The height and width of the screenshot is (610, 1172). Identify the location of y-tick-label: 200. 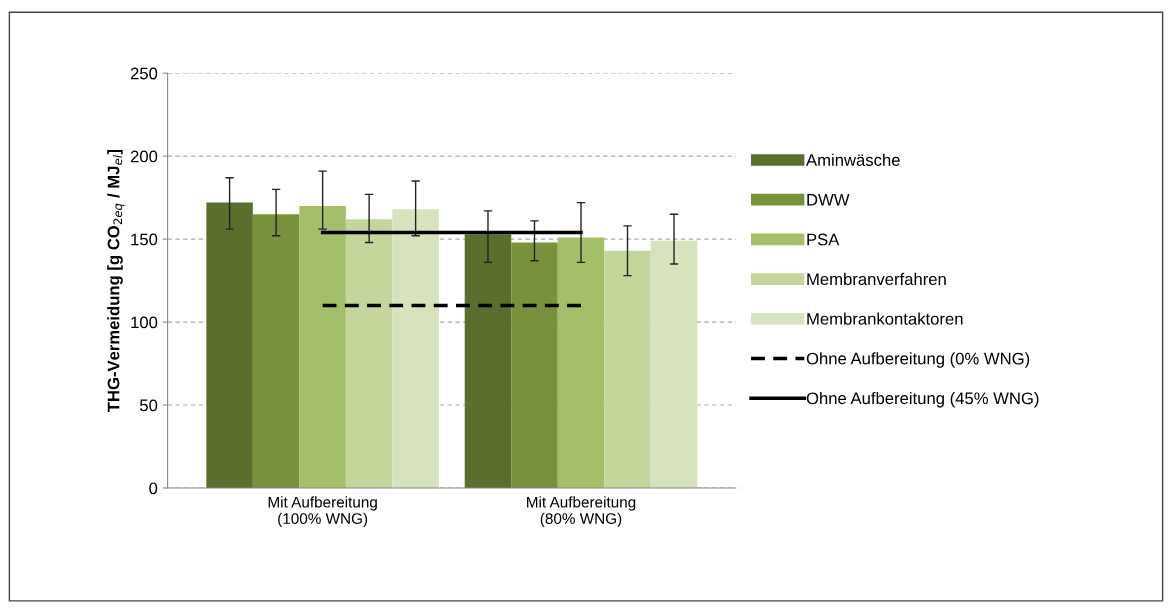
(144, 156).